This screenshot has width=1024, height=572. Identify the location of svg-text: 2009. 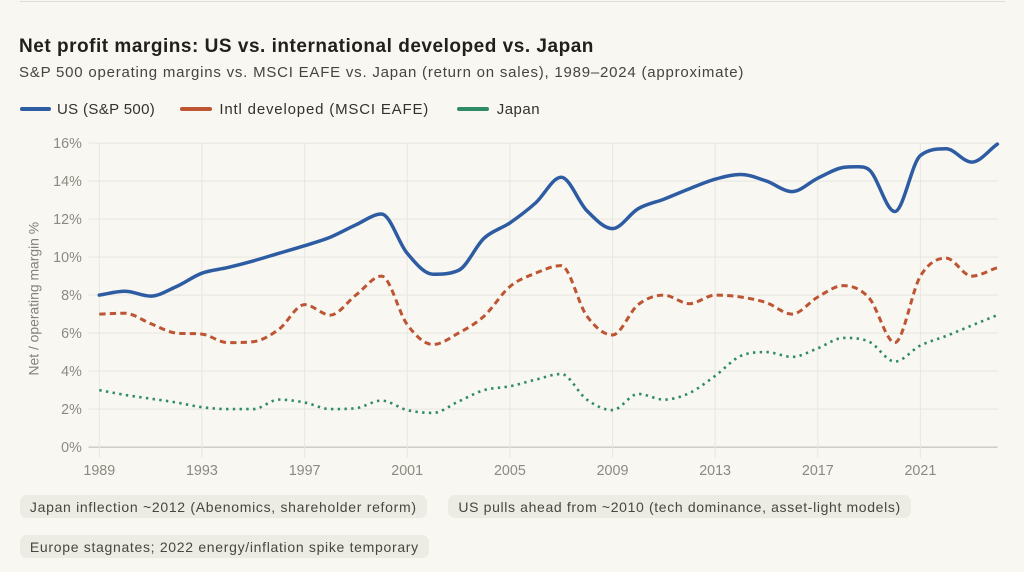
(613, 471).